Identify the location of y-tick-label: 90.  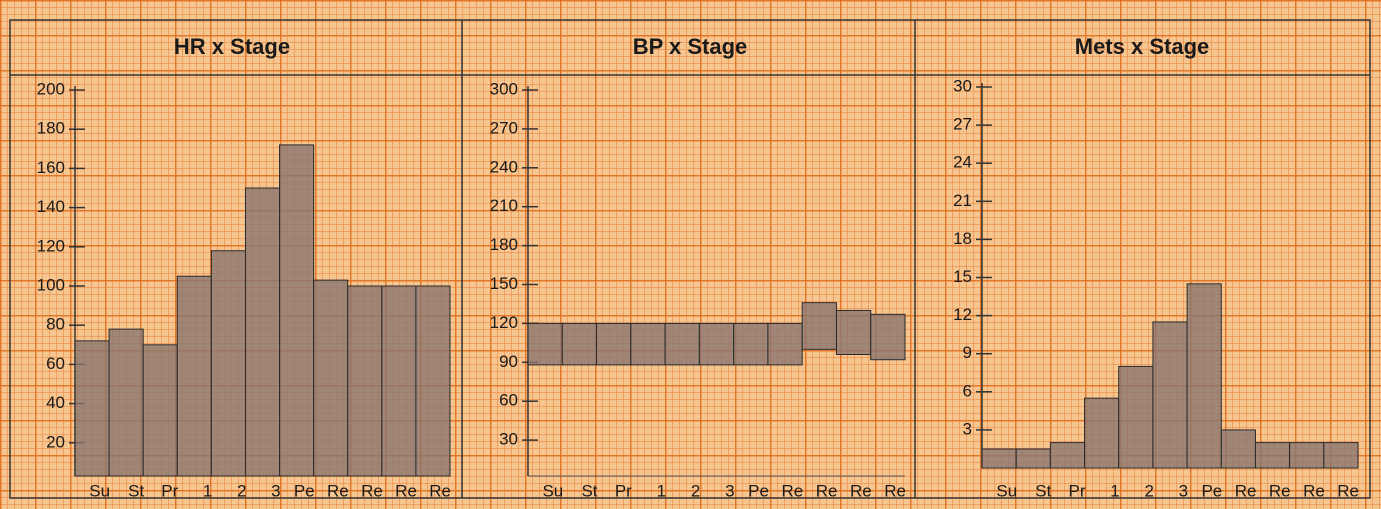
(508, 361).